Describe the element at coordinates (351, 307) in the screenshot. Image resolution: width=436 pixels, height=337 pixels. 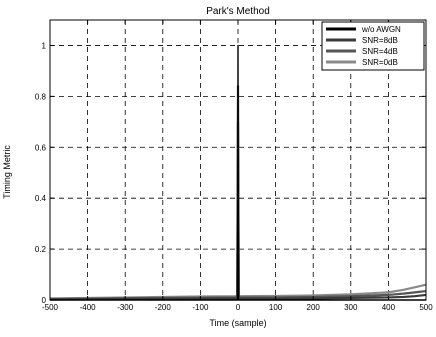
I see `x-tick-label: 300` at that location.